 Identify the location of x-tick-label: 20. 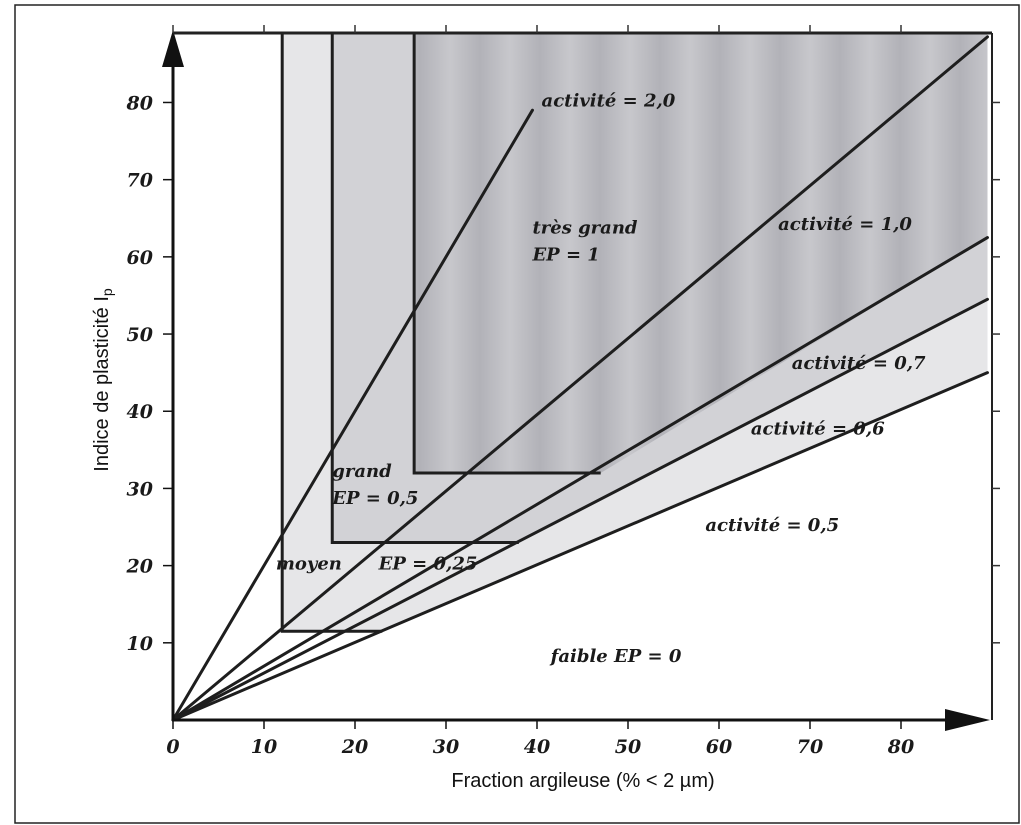
(354, 747).